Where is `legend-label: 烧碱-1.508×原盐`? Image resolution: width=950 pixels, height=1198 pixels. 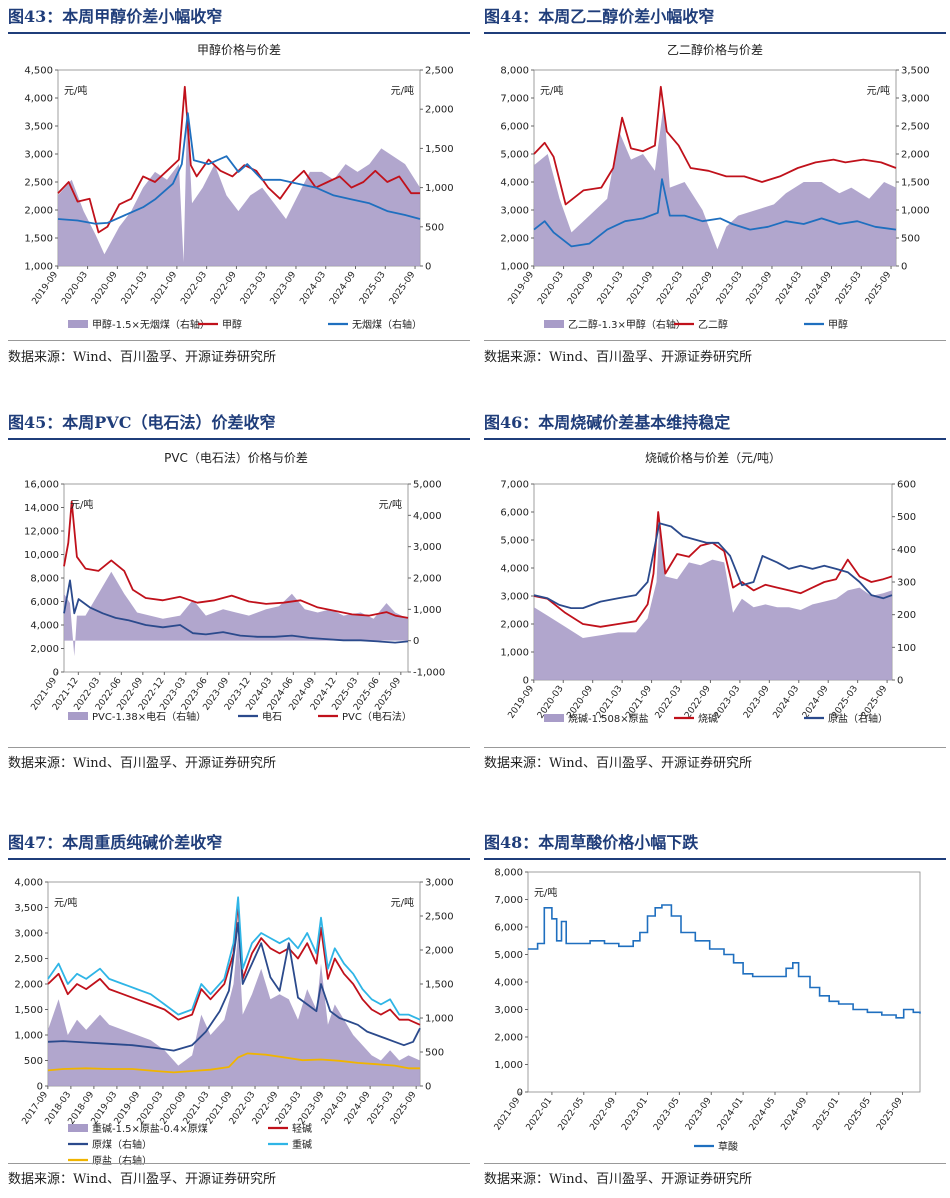 legend-label: 烧碱-1.508×原盐 is located at coordinates (608, 718).